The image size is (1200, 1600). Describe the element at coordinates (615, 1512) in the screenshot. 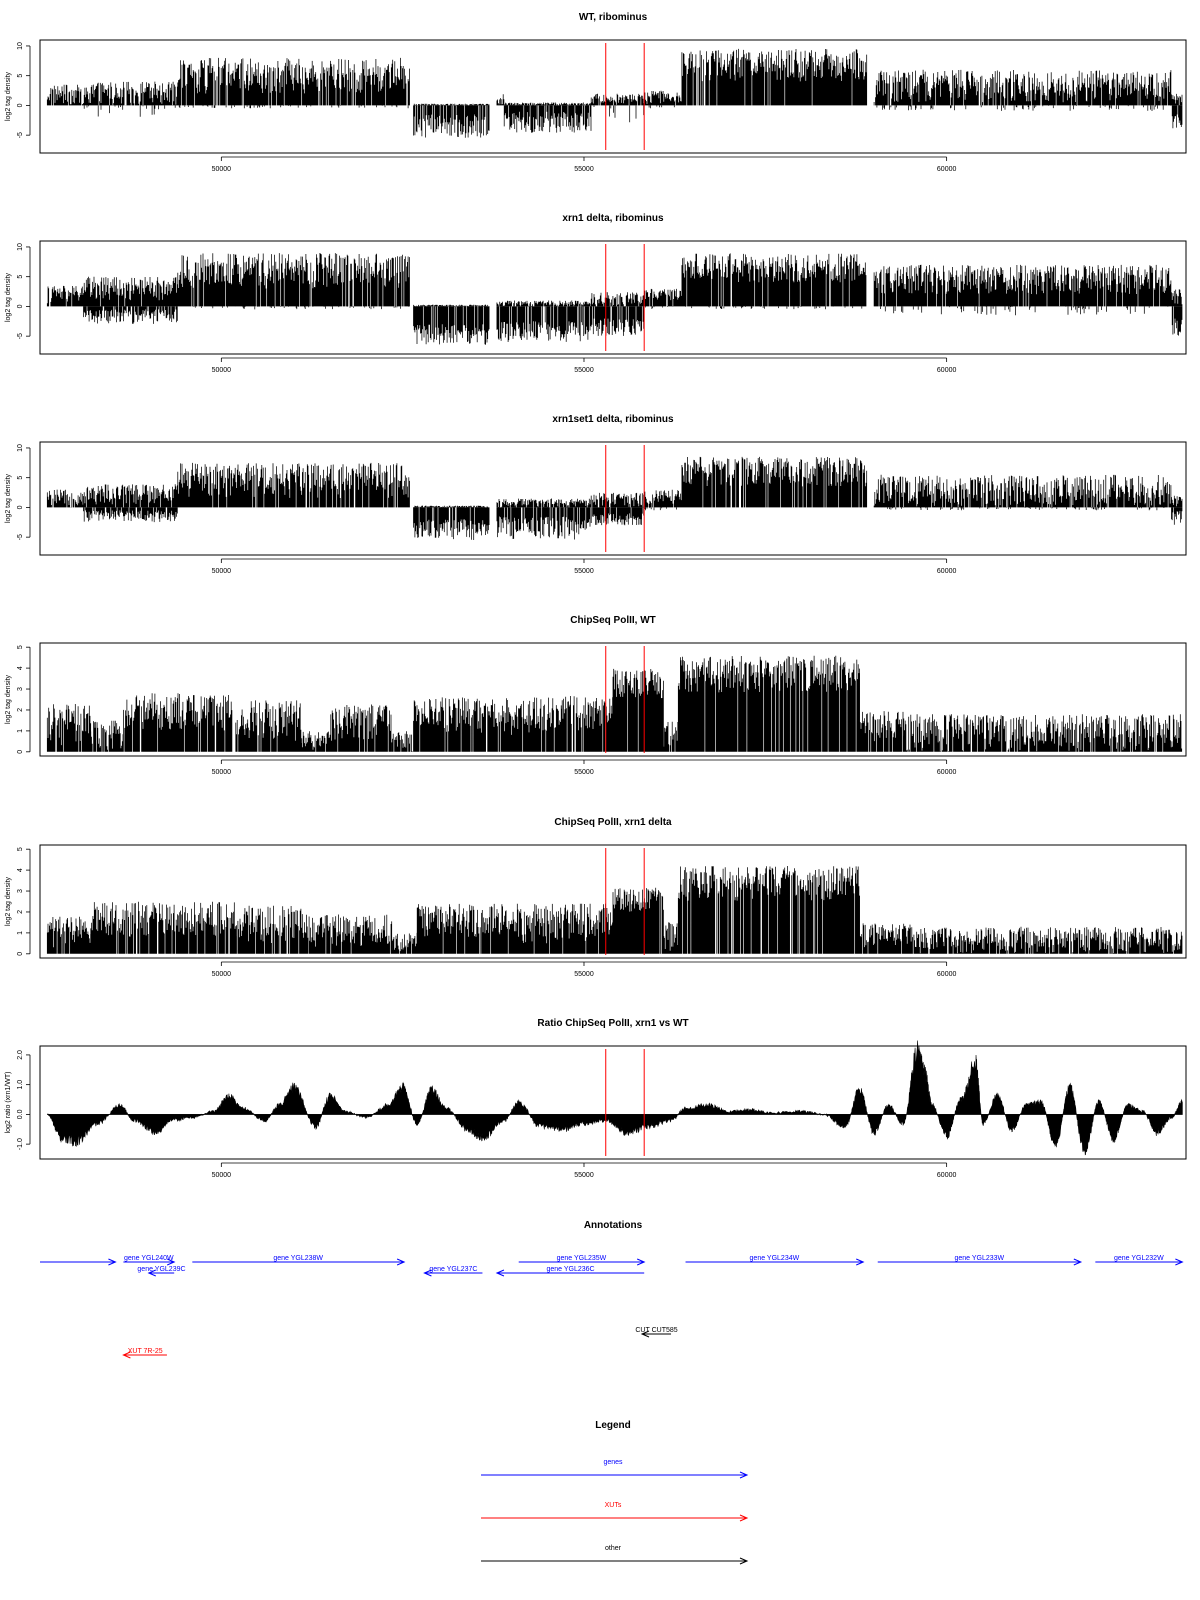

I see `legend-item: XUTs` at that location.